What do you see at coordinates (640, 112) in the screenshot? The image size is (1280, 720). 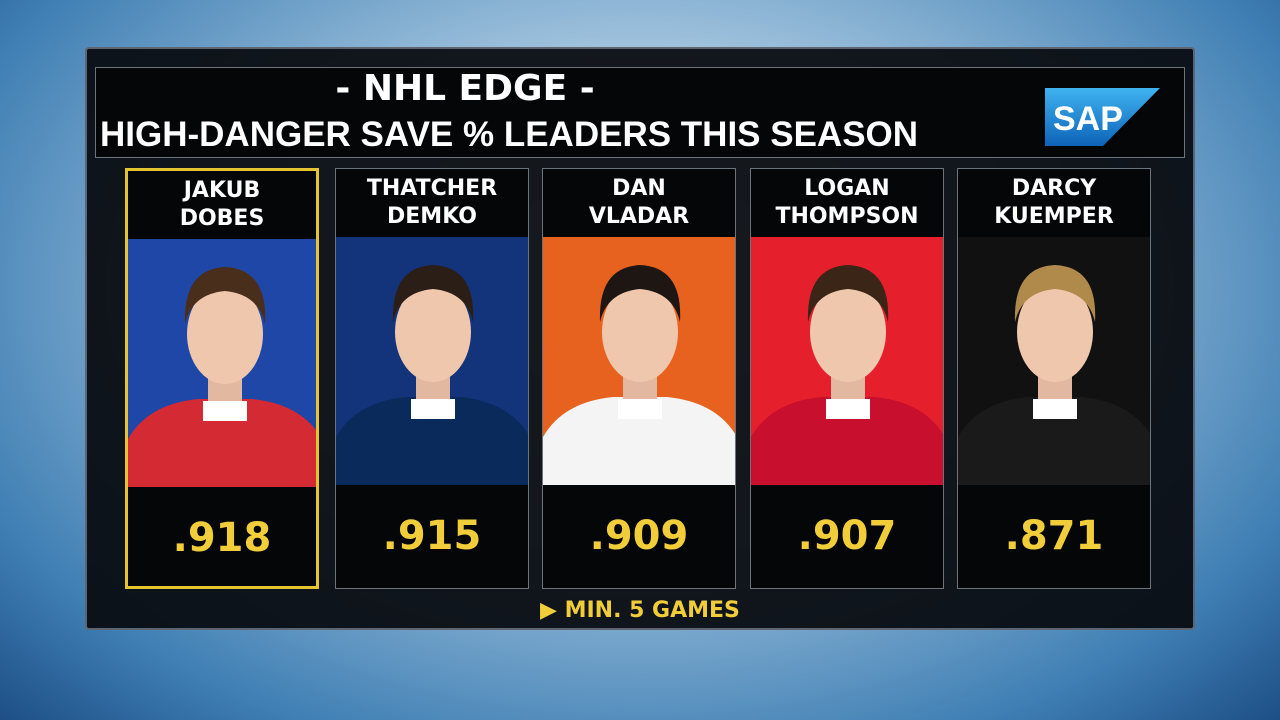 I see `title-box` at bounding box center [640, 112].